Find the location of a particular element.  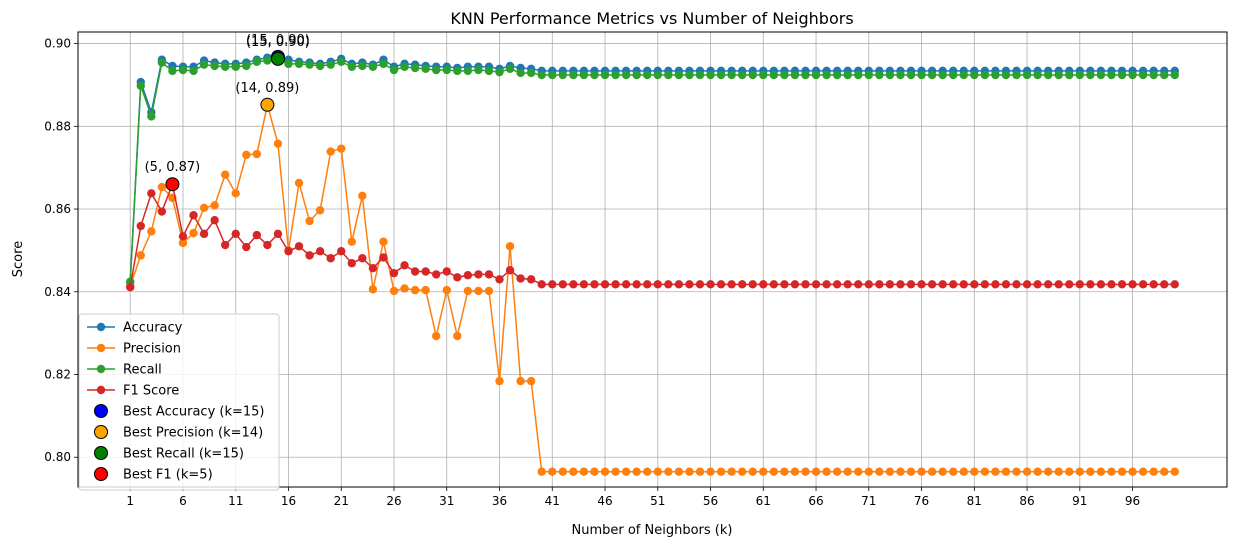

x-tick-label: 1 is located at coordinates (130, 501).